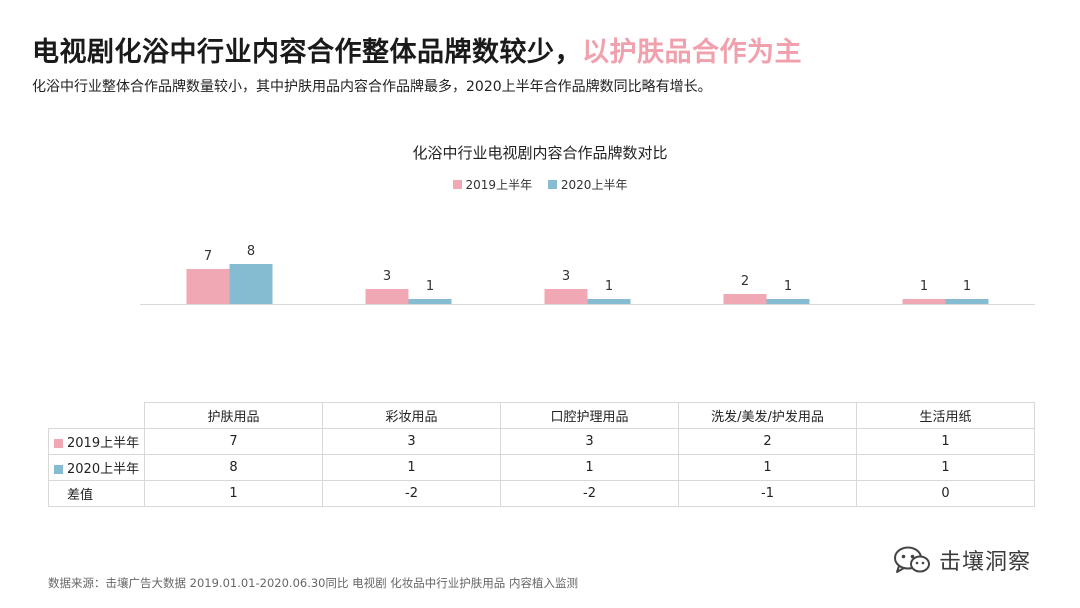  Describe the element at coordinates (945, 415) in the screenshot. I see `table-header-cell: 生活用纸` at that location.